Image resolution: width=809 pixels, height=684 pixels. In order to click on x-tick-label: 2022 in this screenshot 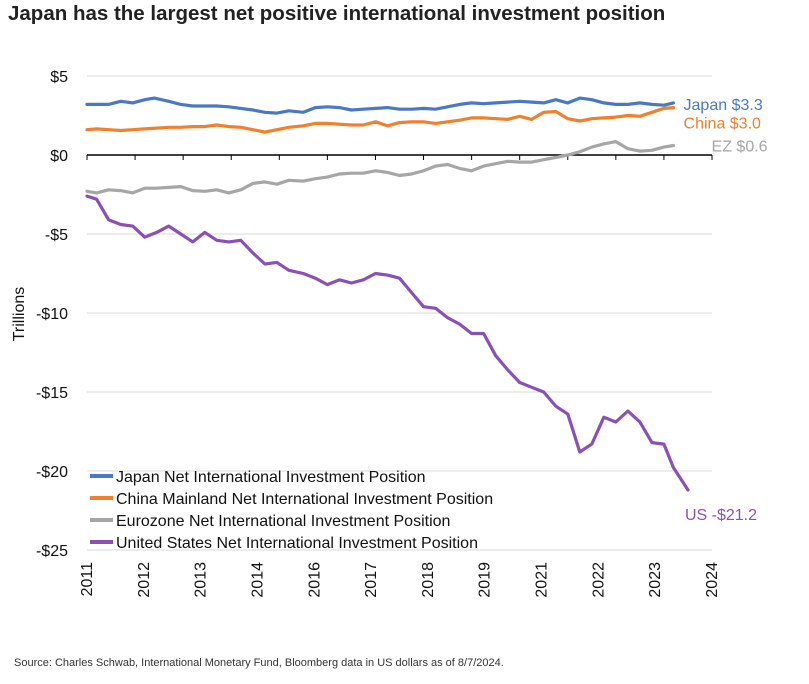, I will do `click(598, 580)`.